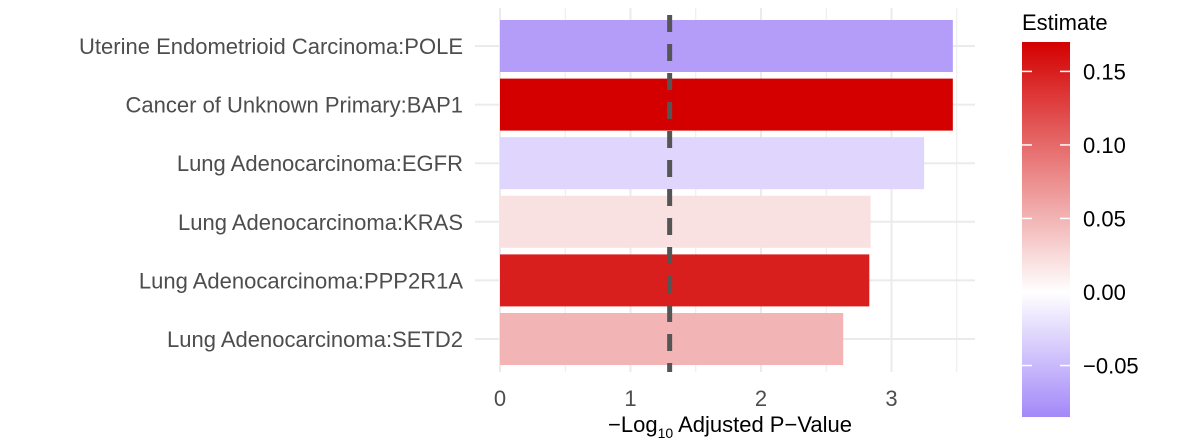 This screenshot has height=442, width=1180. I want to click on legend: Estimate −0.05 0.00 0.05 0.10 0.15, so click(1080, 213).